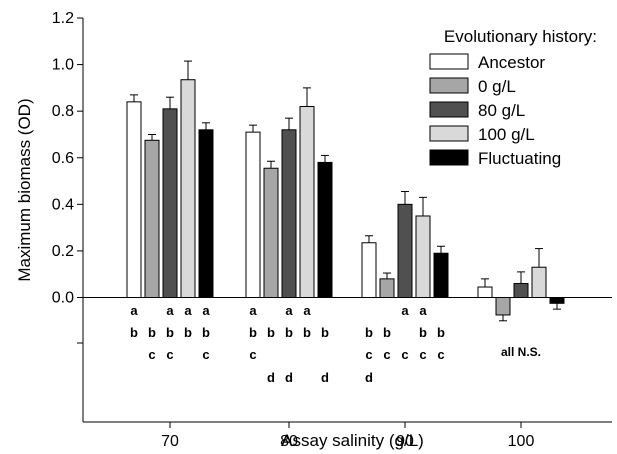  Describe the element at coordinates (497, 86) in the screenshot. I see `legend-label: 0 g/L` at that location.